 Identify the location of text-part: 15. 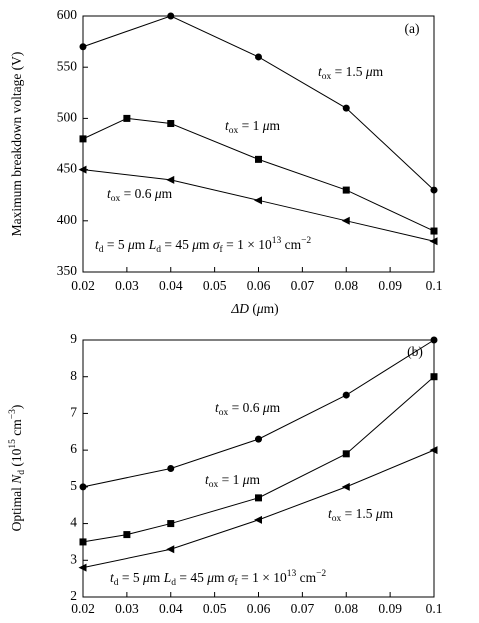
(13, 444).